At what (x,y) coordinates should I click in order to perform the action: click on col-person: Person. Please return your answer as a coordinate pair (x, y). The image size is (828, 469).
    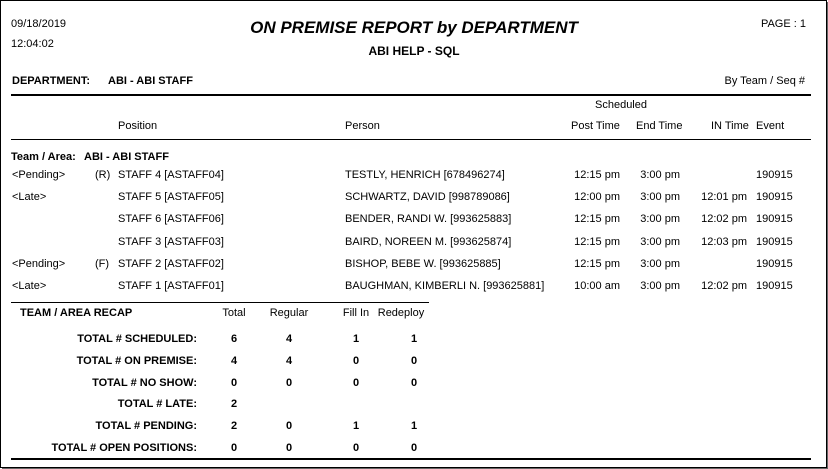
    Looking at the image, I should click on (362, 126).